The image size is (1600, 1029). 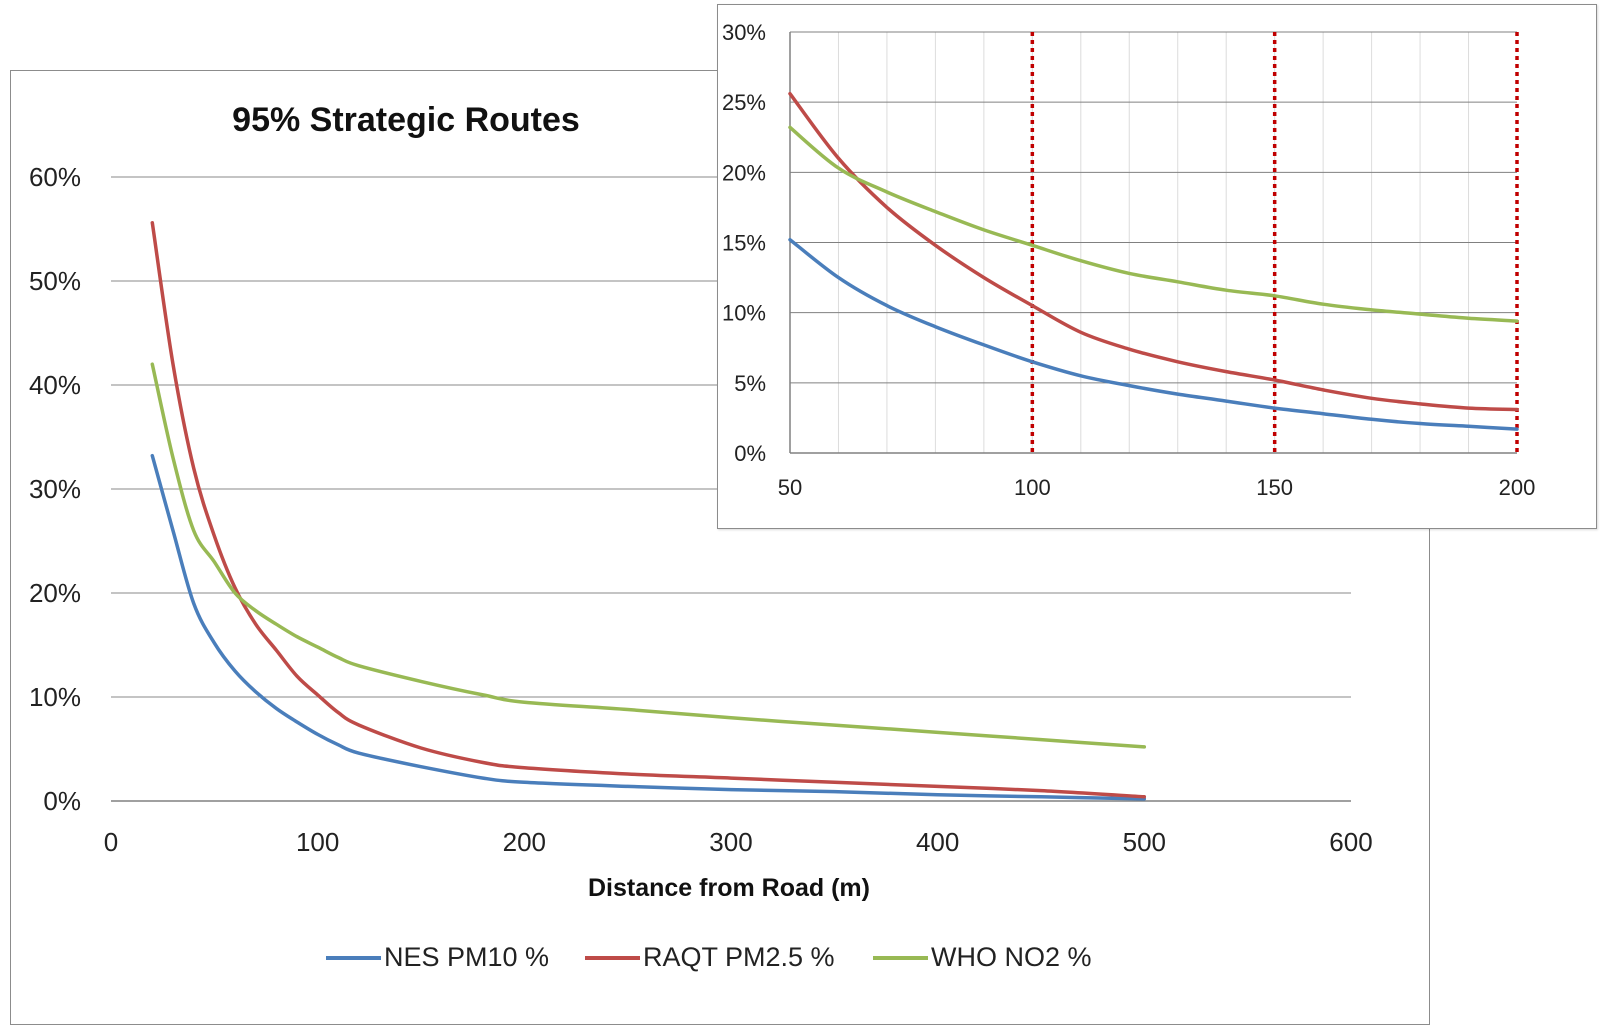 What do you see at coordinates (744, 102) in the screenshot?
I see `inset-y-tick-label: 25%` at bounding box center [744, 102].